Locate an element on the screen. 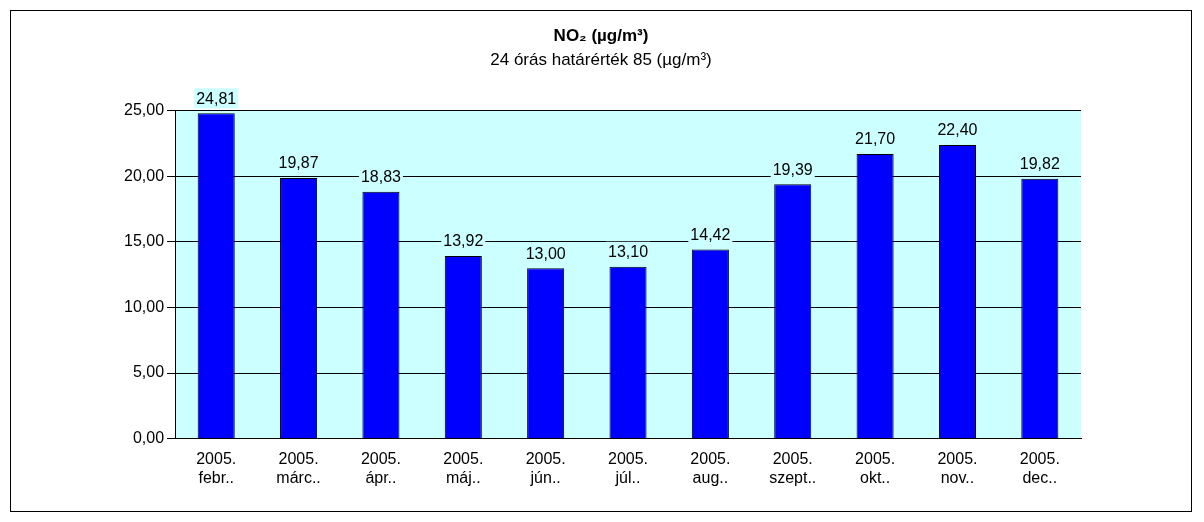  x-tick-label: 2005. febr.. is located at coordinates (216, 467).